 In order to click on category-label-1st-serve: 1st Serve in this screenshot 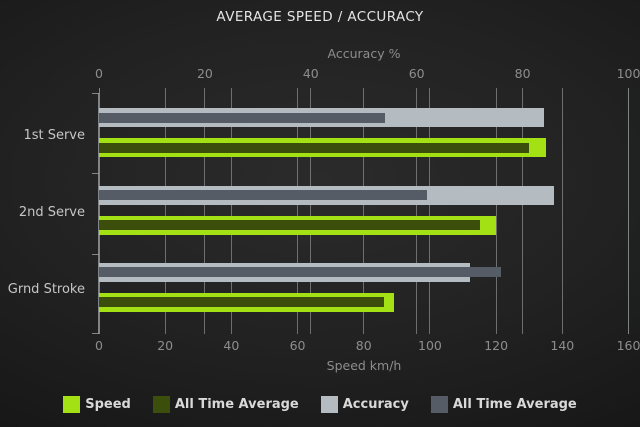, I will do `click(54, 135)`.